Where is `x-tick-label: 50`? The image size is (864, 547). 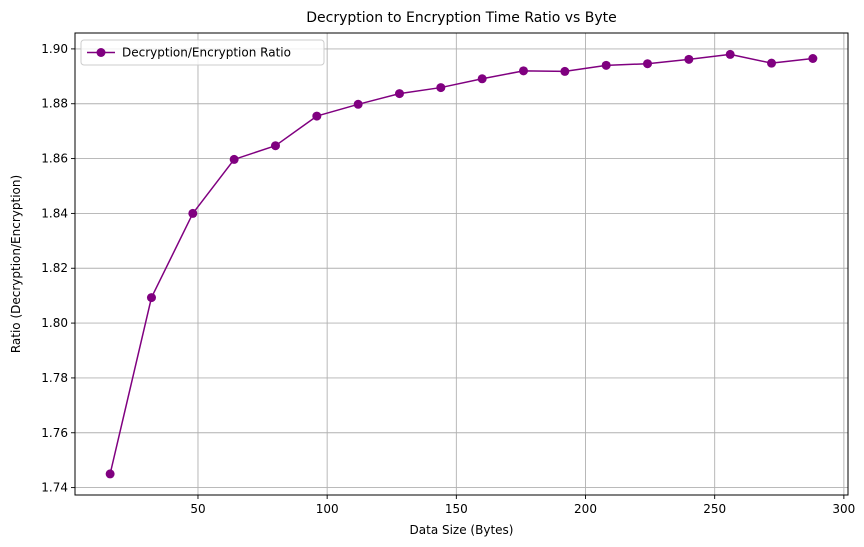
x-tick-label: 50 is located at coordinates (197, 509).